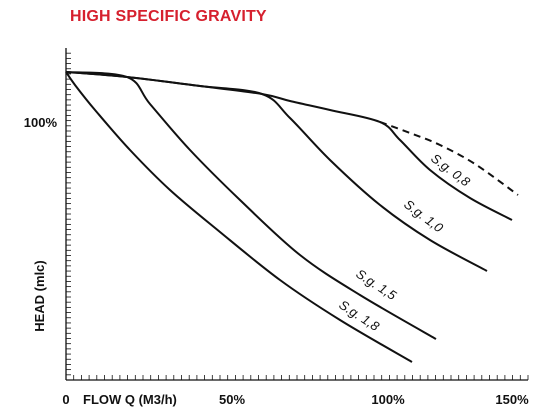  I want to click on x-tick-label: 100%, so click(388, 399).